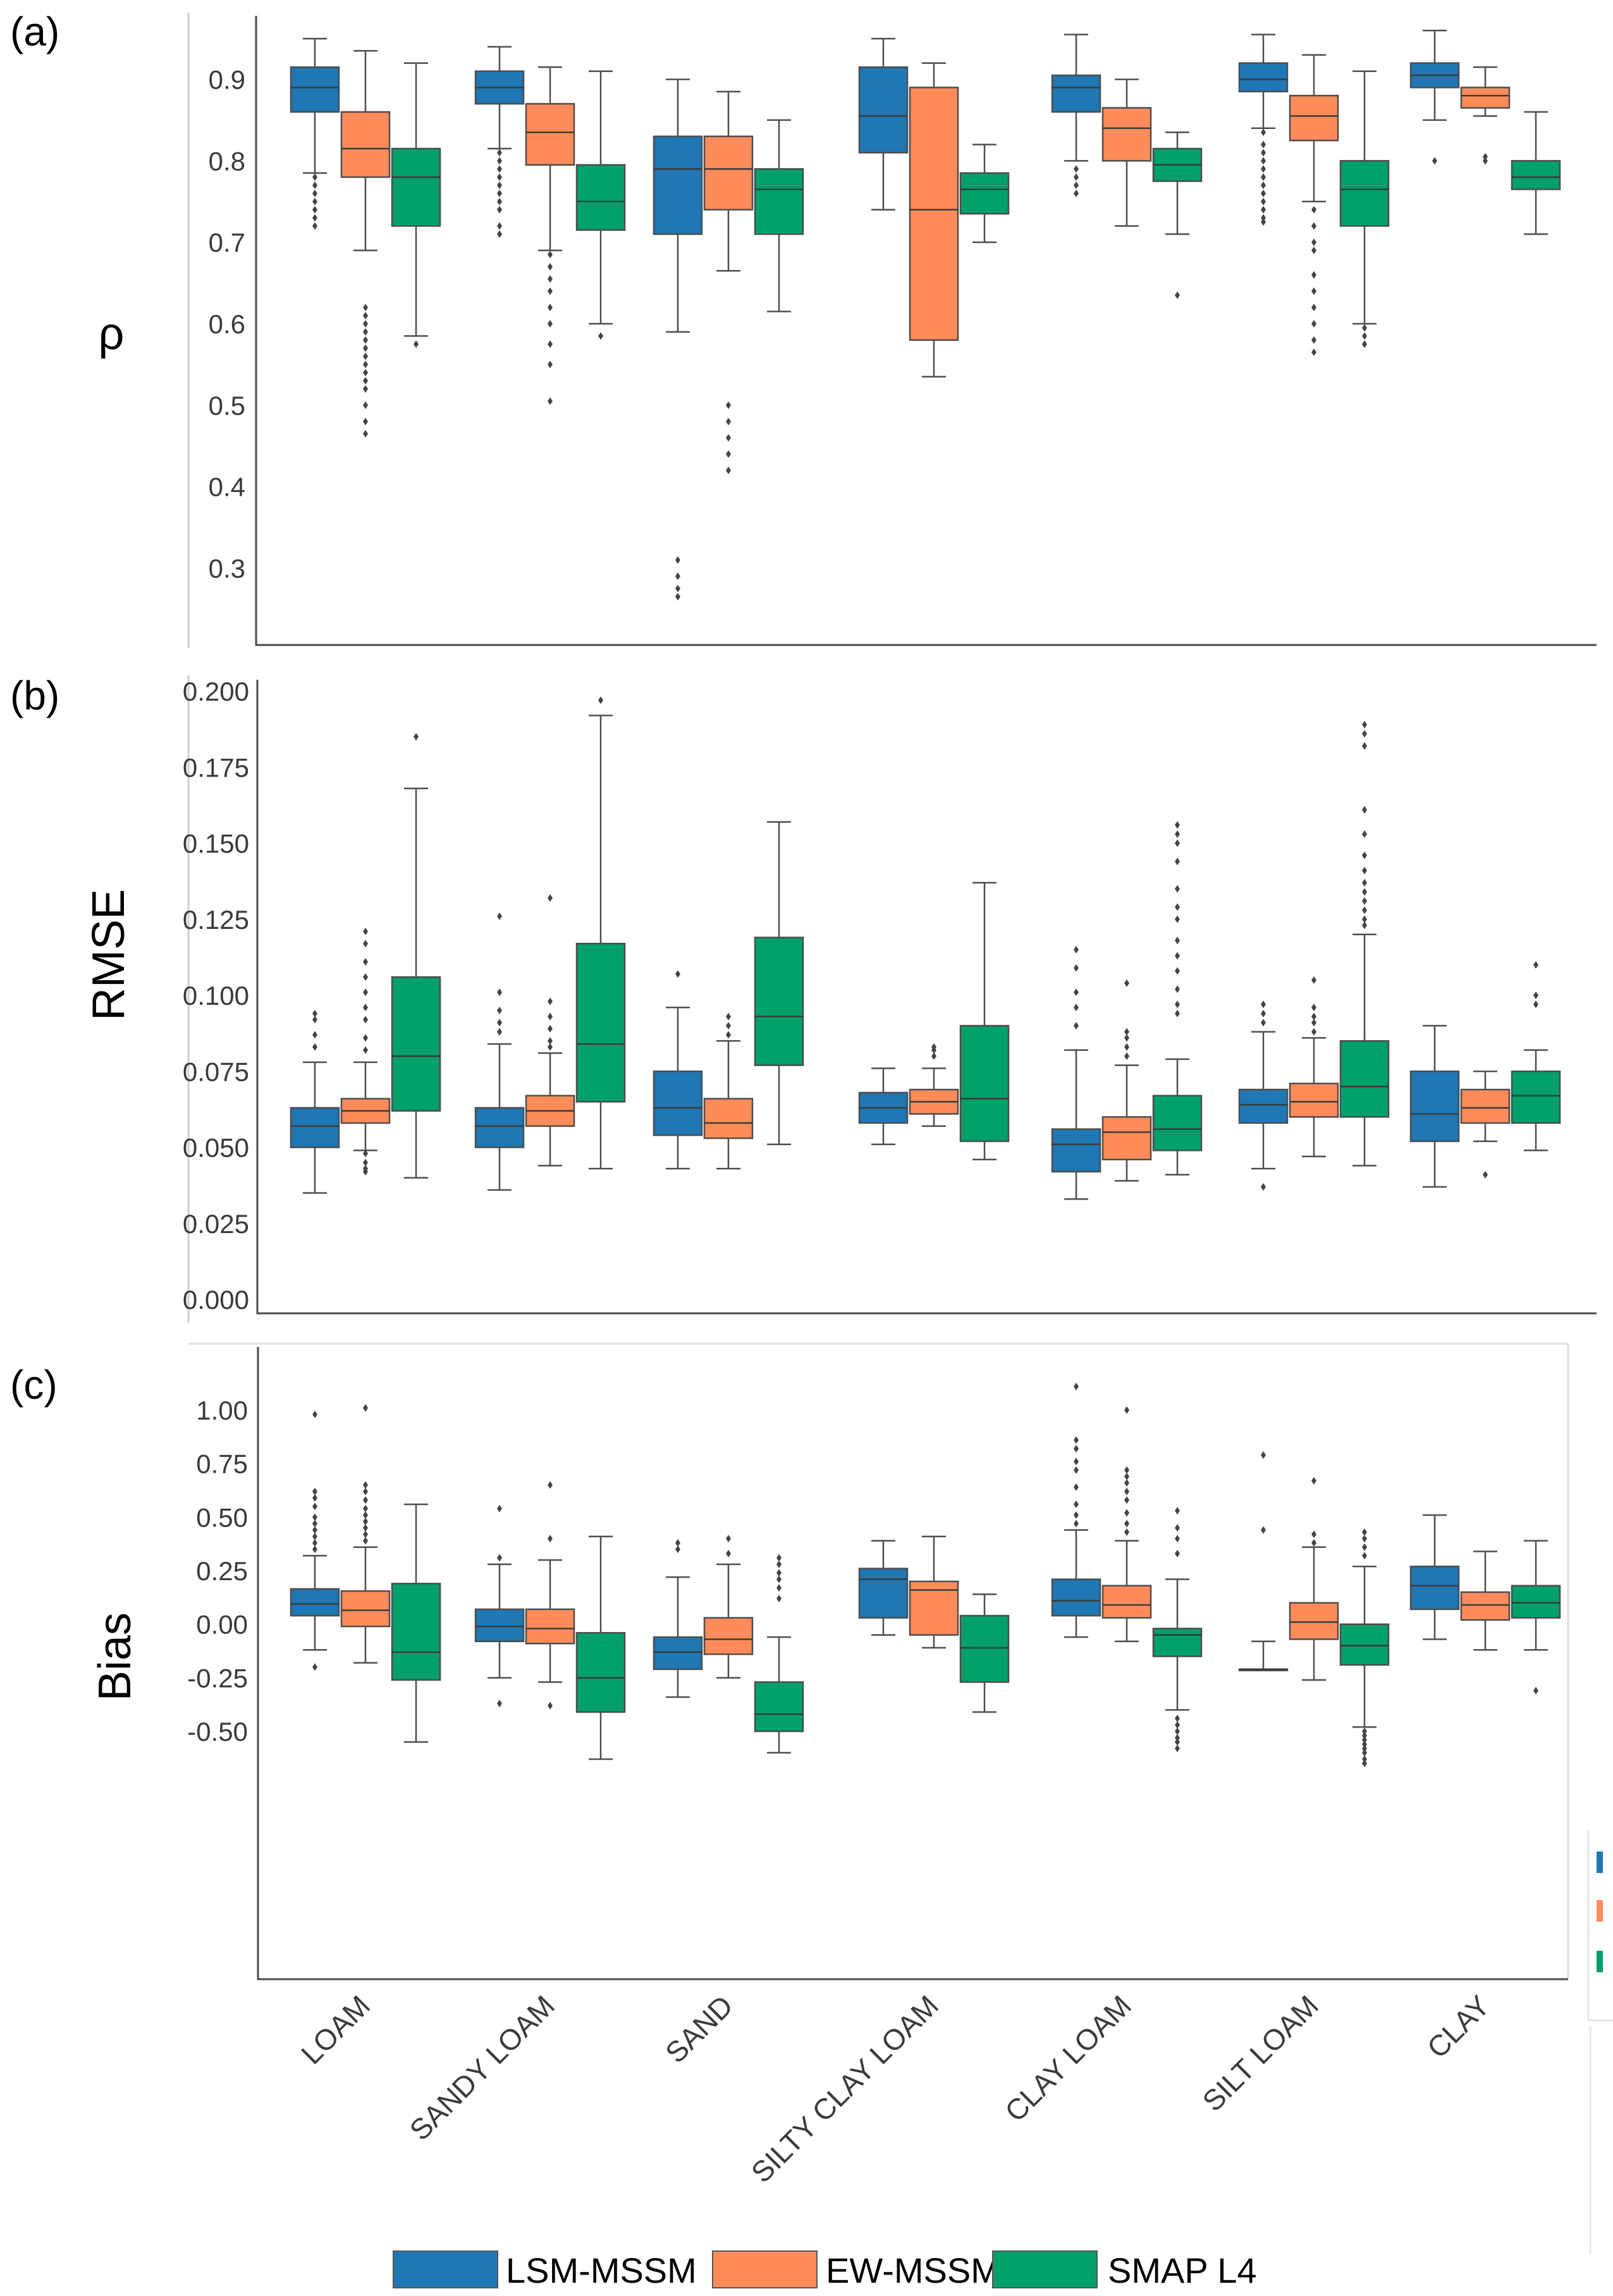 Image resolution: width=1613 pixels, height=2296 pixels. Describe the element at coordinates (227, 325) in the screenshot. I see `panel-a-ticks: 0.3 0.4 0.5 0.6 0.7 0.8 0.9` at that location.